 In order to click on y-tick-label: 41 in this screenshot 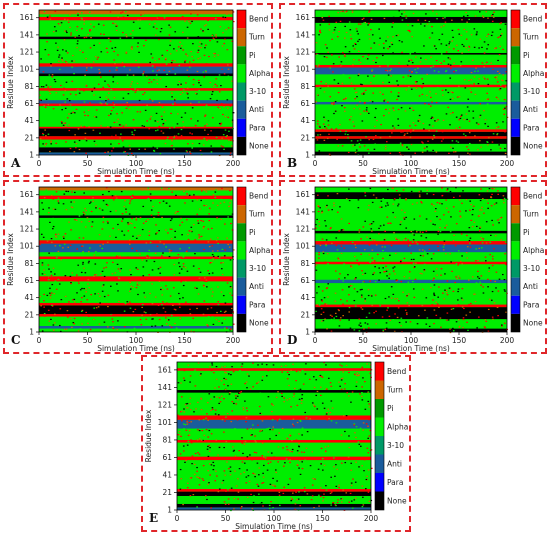, I will do `click(29, 120)`.